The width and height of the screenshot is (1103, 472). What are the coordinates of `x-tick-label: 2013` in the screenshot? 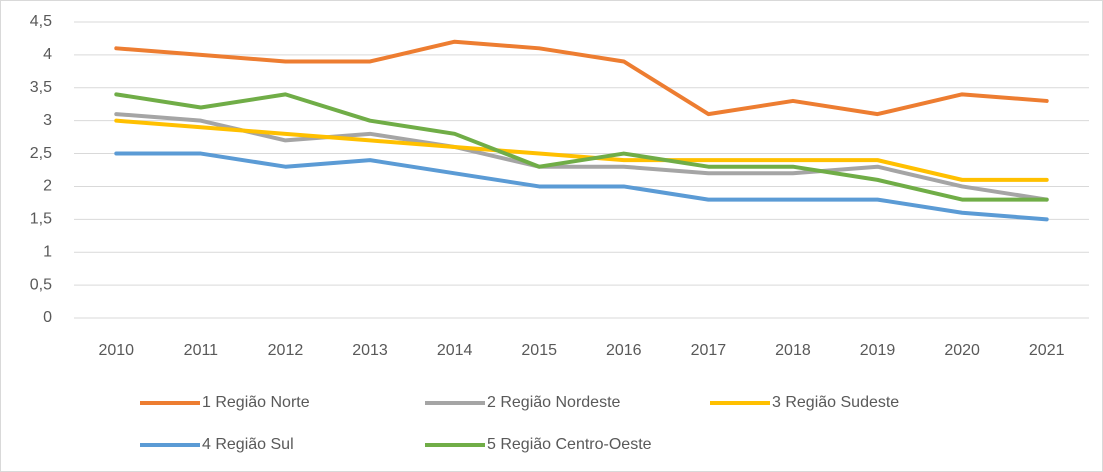 It's located at (370, 350).